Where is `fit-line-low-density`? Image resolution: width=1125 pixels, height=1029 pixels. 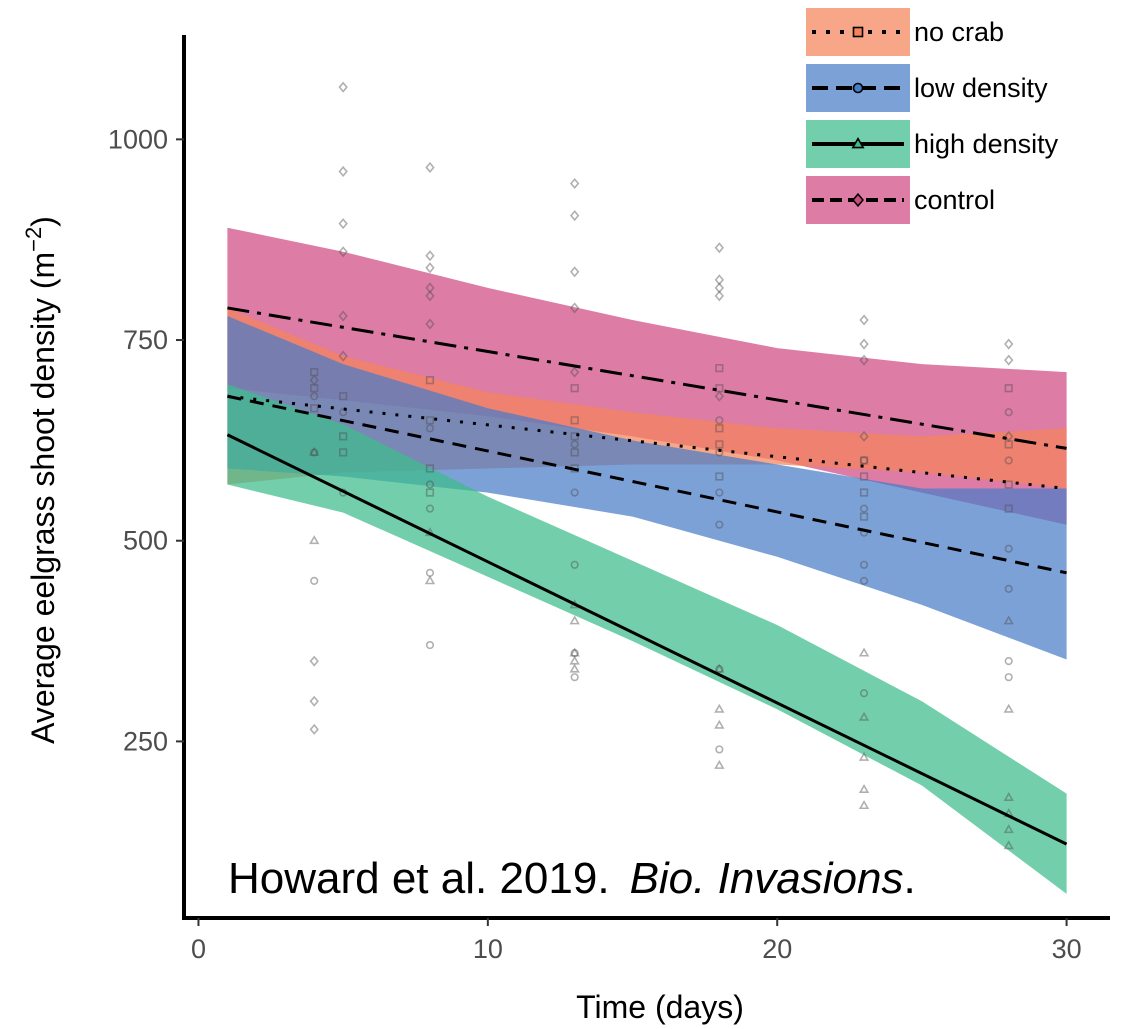 fit-line-low-density is located at coordinates (647, 484).